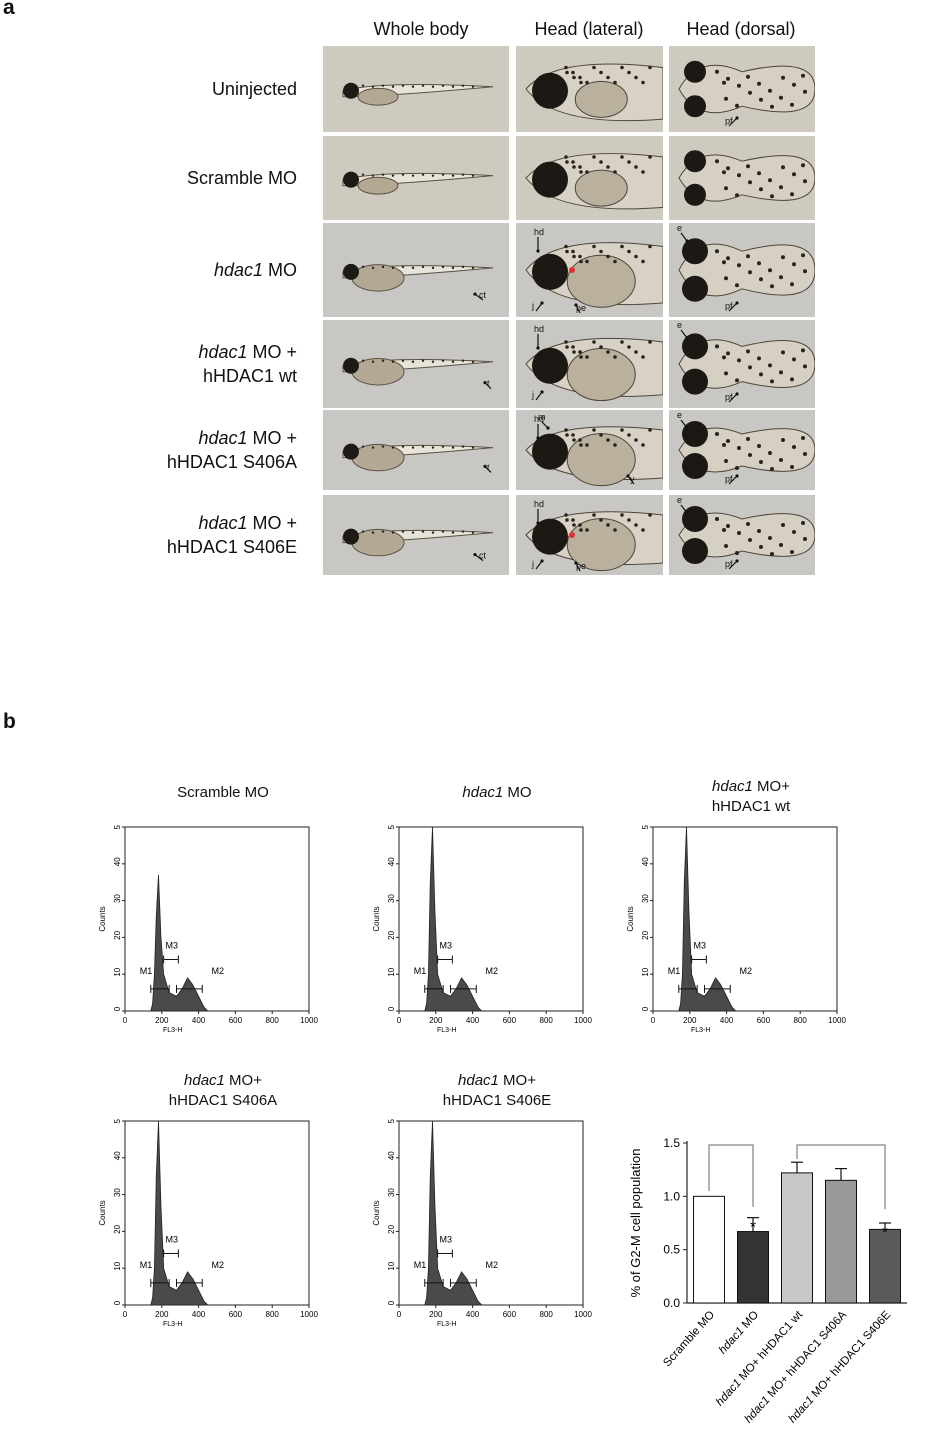 The image size is (926, 1443). I want to click on panel-a-letter: a, so click(9, 9).